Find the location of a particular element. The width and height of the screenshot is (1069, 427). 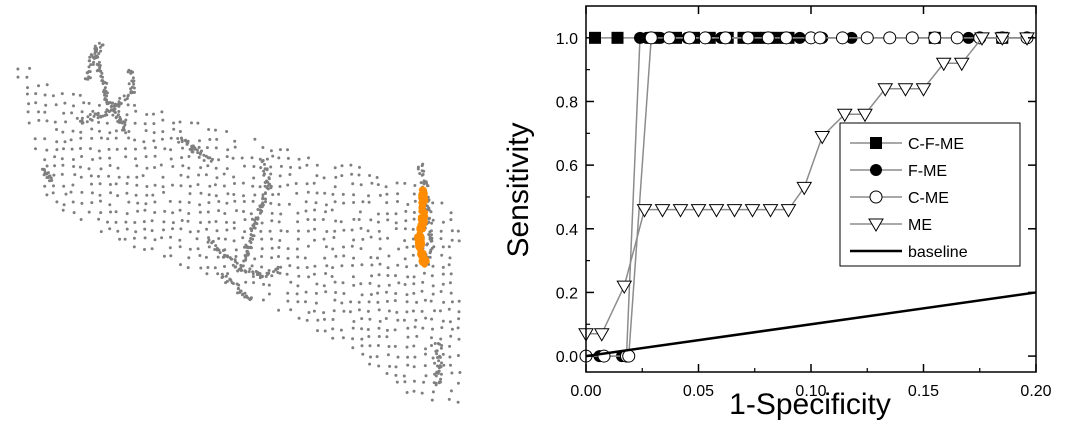

y-tick-label: 0.4 is located at coordinates (567, 230).